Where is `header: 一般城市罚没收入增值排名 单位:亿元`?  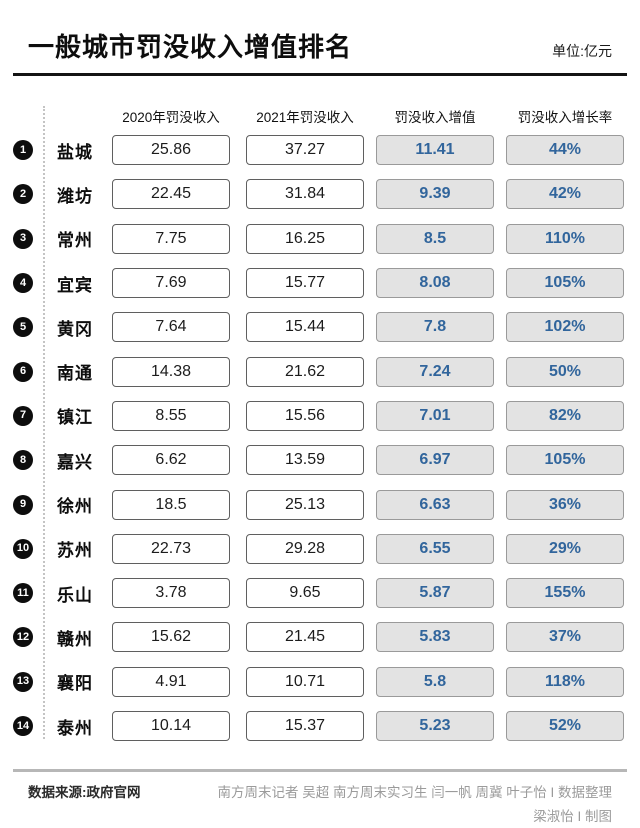
header: 一般城市罚没收入增值排名 单位:亿元 is located at coordinates (320, 38).